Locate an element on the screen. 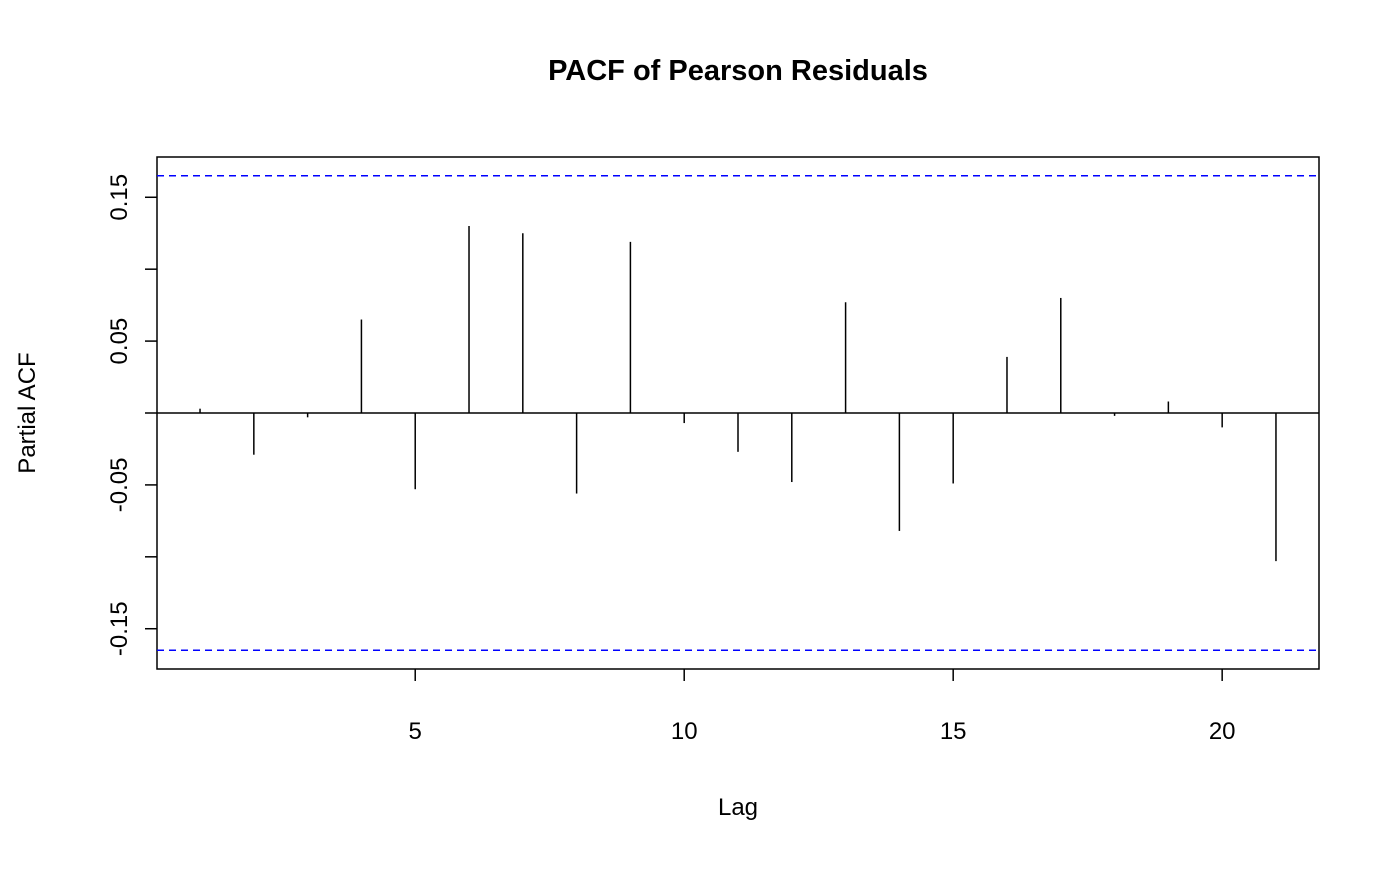 This screenshot has width=1400, height=871. y-tick-label: 0.15 is located at coordinates (119, 197).